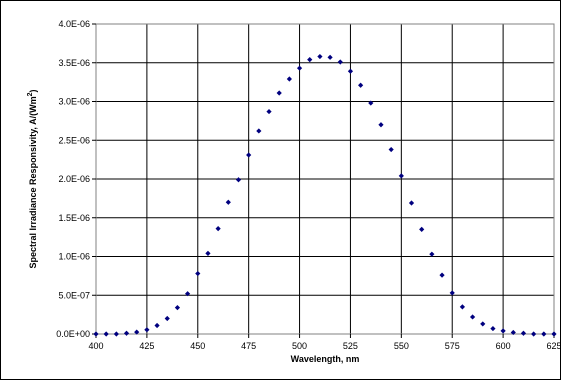  Describe the element at coordinates (73, 334) in the screenshot. I see `y-tick-label: 0.0E+00` at that location.